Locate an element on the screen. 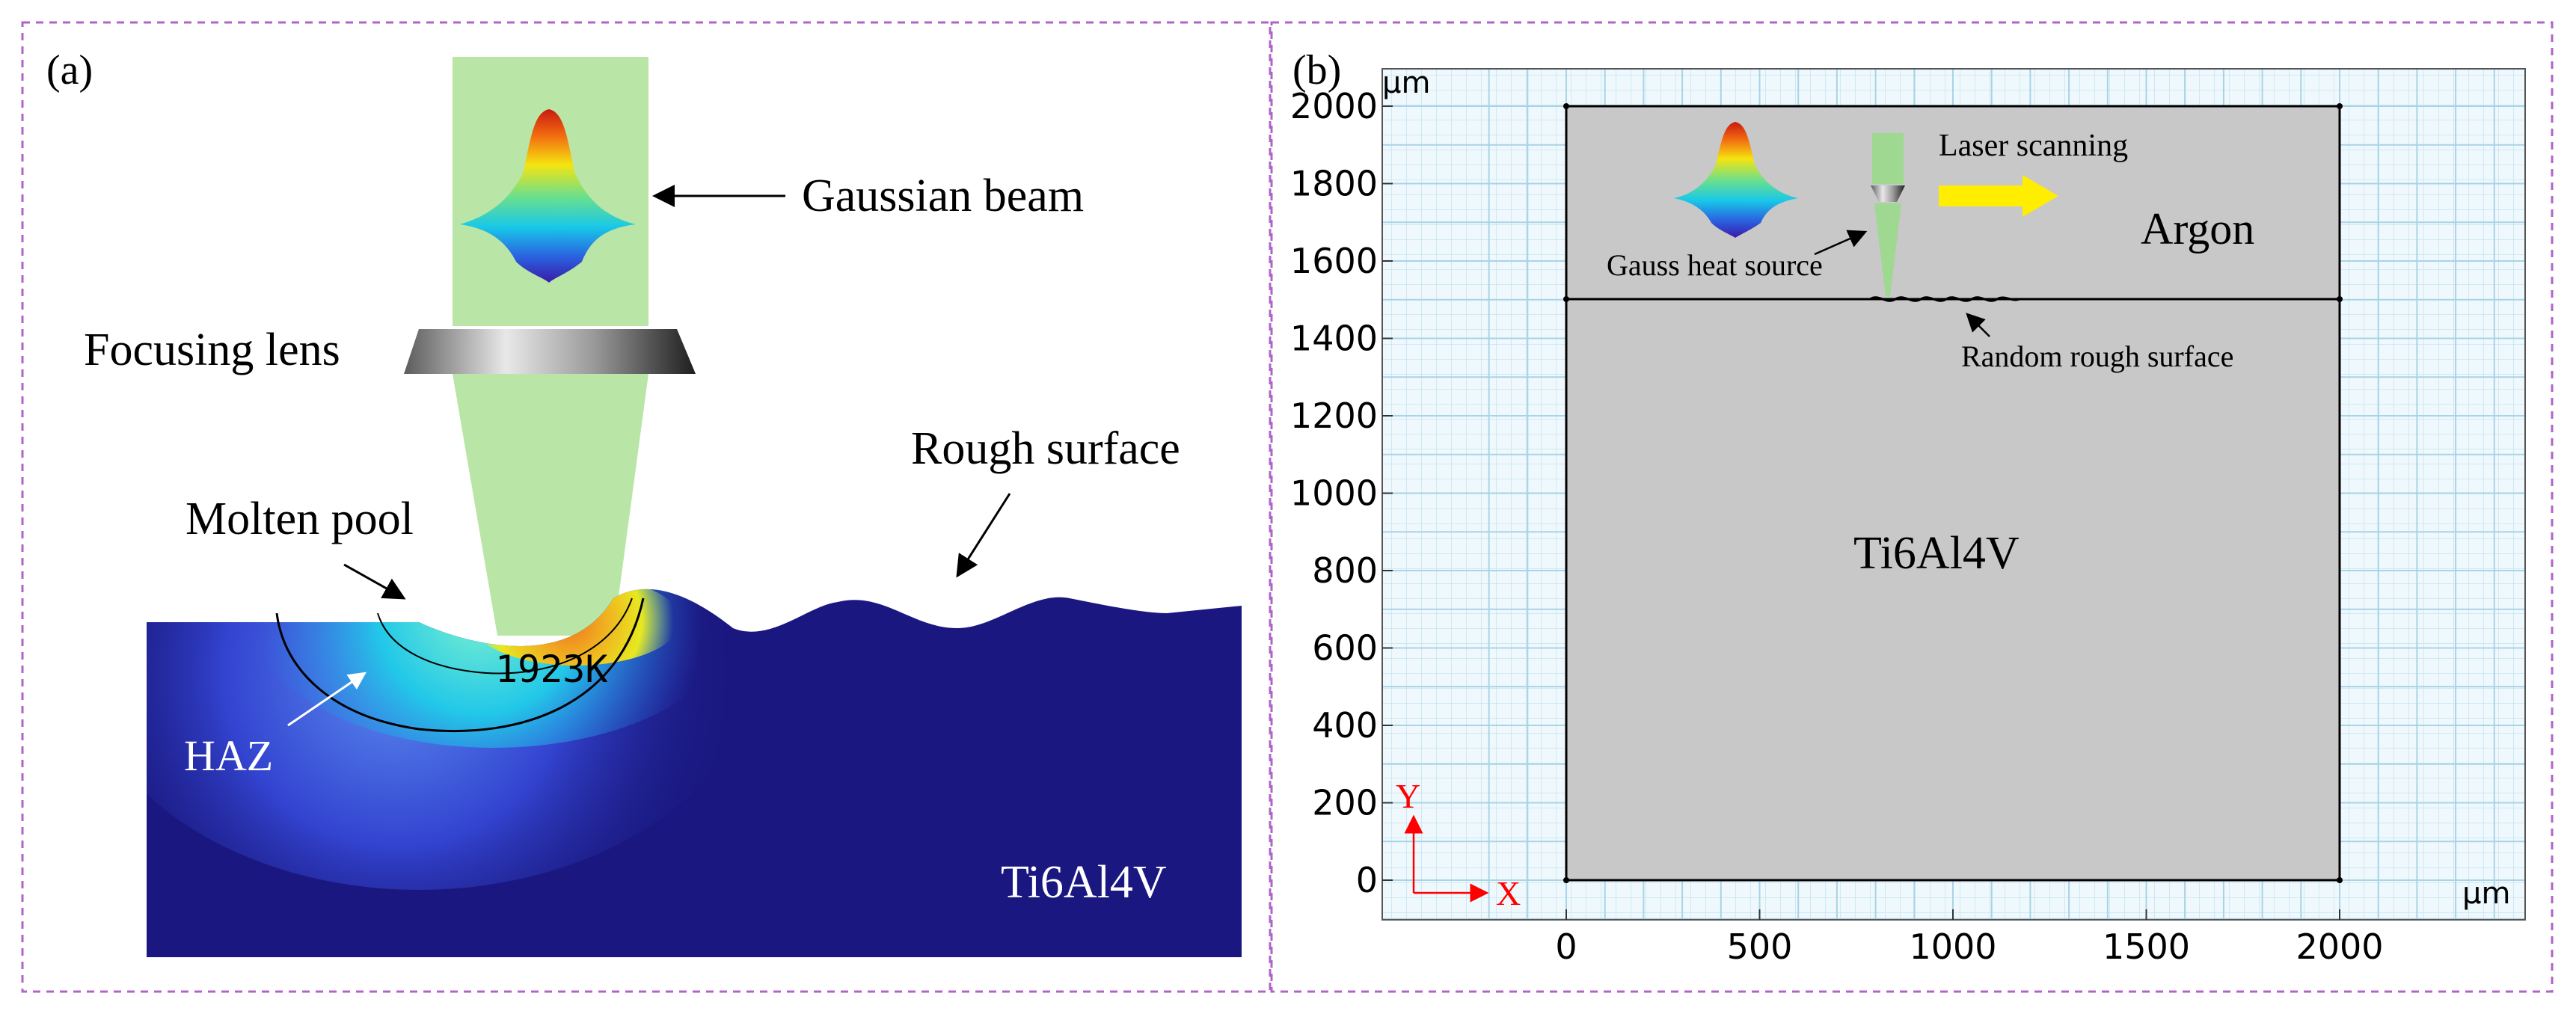  y-tick-label: 600 is located at coordinates (1345, 648).